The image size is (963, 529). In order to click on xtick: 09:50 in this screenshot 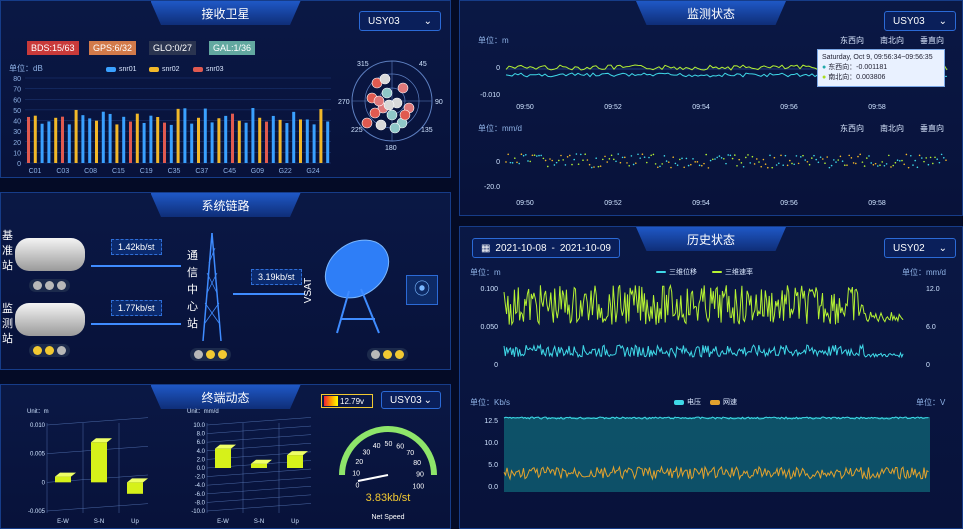, I will do `click(525, 107)`.